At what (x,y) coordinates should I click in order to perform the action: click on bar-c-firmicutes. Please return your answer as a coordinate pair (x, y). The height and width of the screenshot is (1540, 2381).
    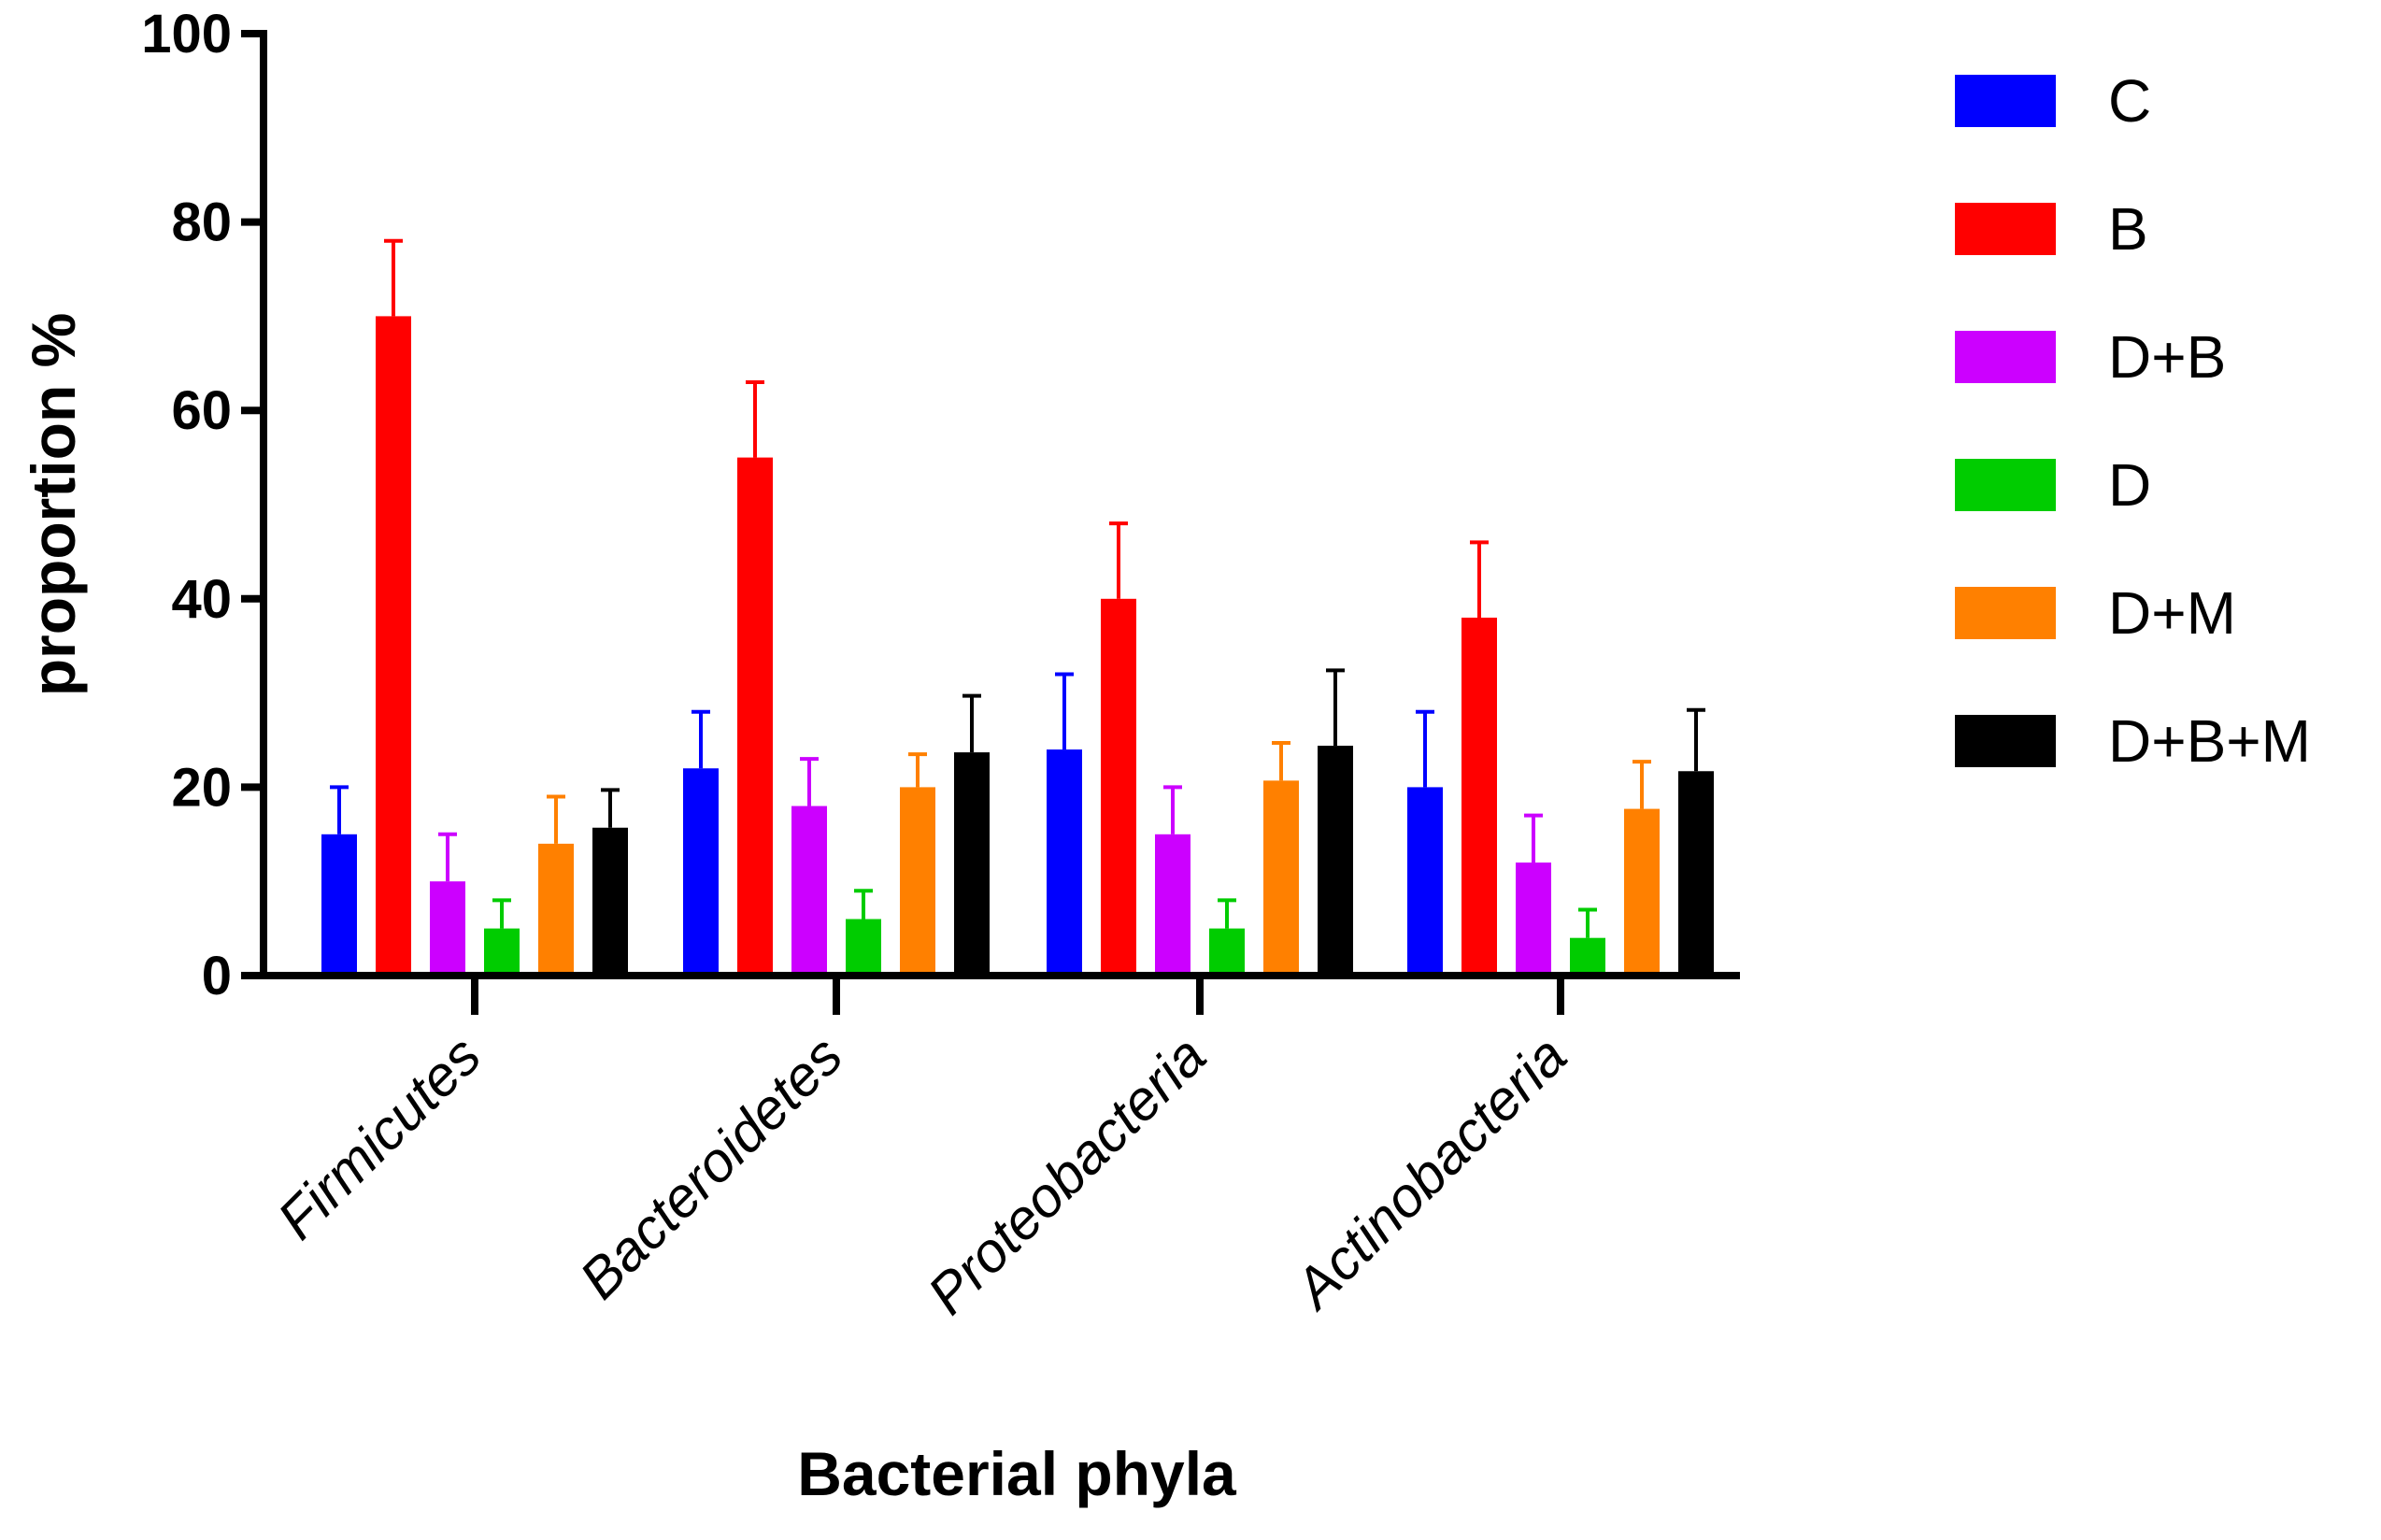
    Looking at the image, I should click on (339, 905).